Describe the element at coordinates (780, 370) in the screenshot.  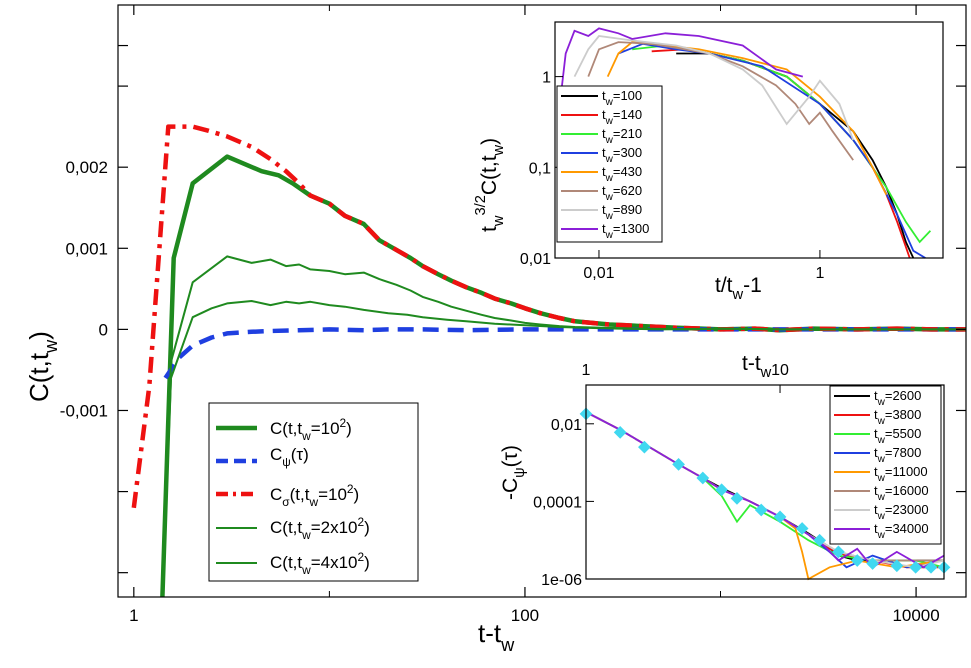
I see `inset-bottom-x-tick-label: 10` at that location.